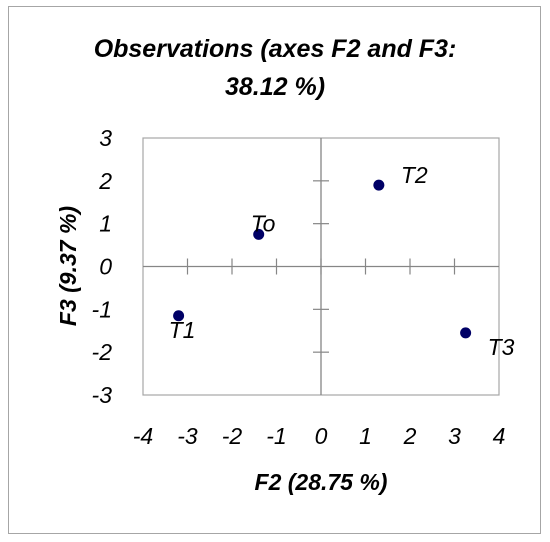  I want to click on x-tick-label: -4, so click(143, 436).